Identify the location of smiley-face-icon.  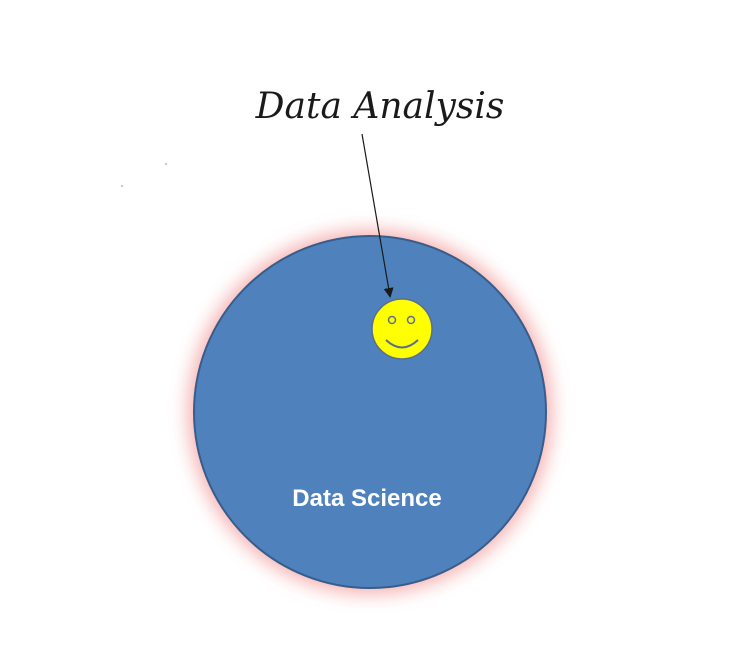
(402, 329).